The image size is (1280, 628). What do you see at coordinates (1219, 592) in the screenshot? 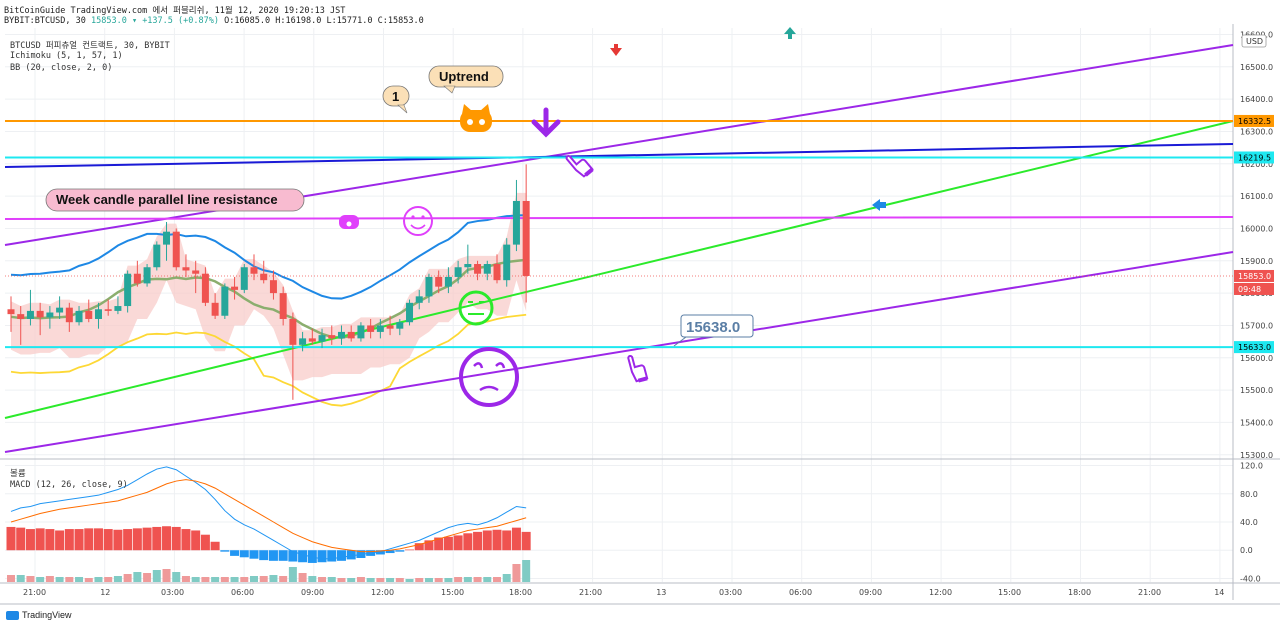
I see `time-tick-label: 14` at bounding box center [1219, 592].